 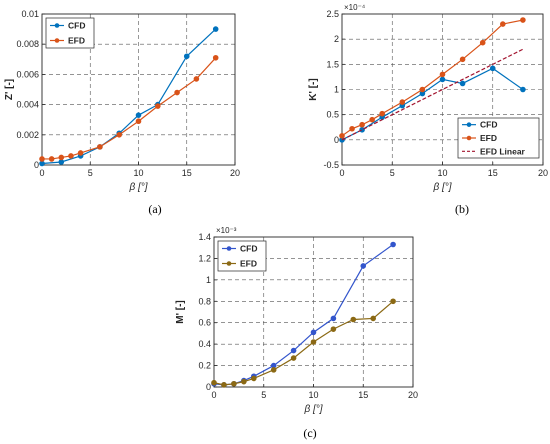 What do you see at coordinates (355, 7) in the screenshot?
I see `y-exponent-label: ×10⁻⁴` at bounding box center [355, 7].